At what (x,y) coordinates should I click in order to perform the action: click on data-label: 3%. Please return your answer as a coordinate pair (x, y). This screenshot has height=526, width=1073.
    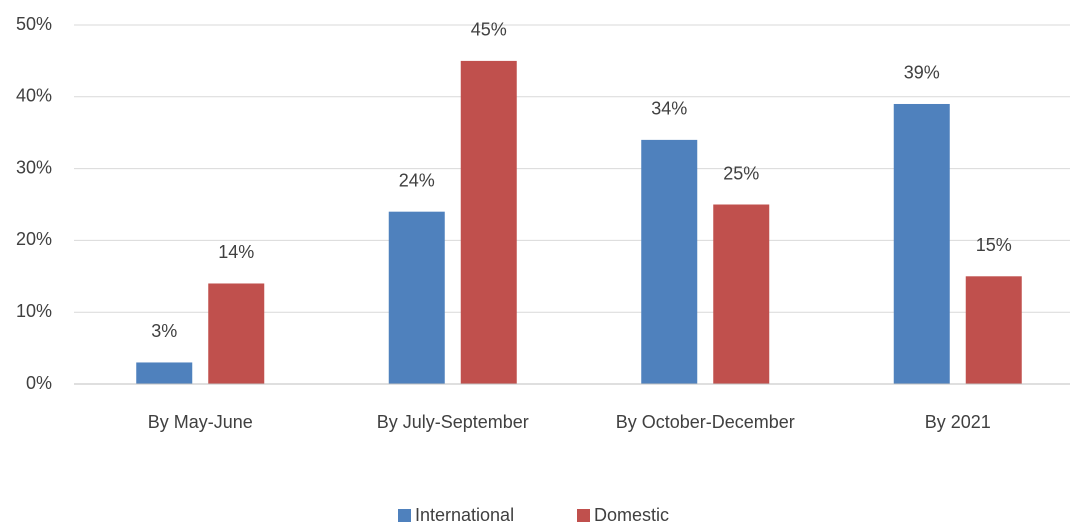
    Looking at the image, I should click on (164, 331).